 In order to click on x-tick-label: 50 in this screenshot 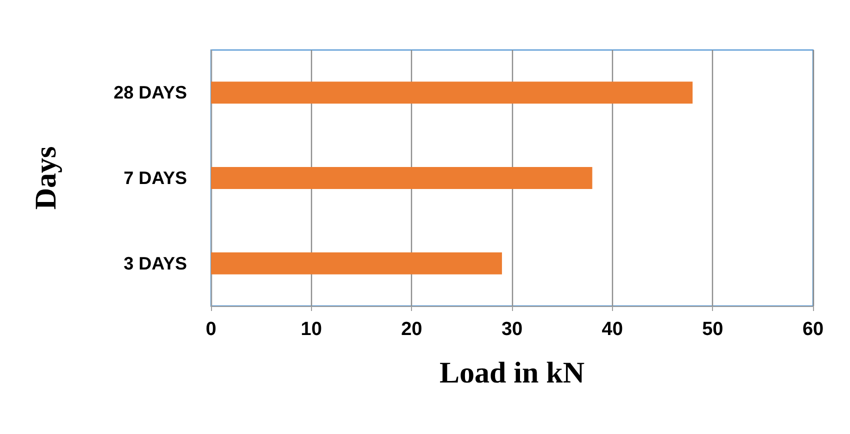, I will do `click(713, 329)`.